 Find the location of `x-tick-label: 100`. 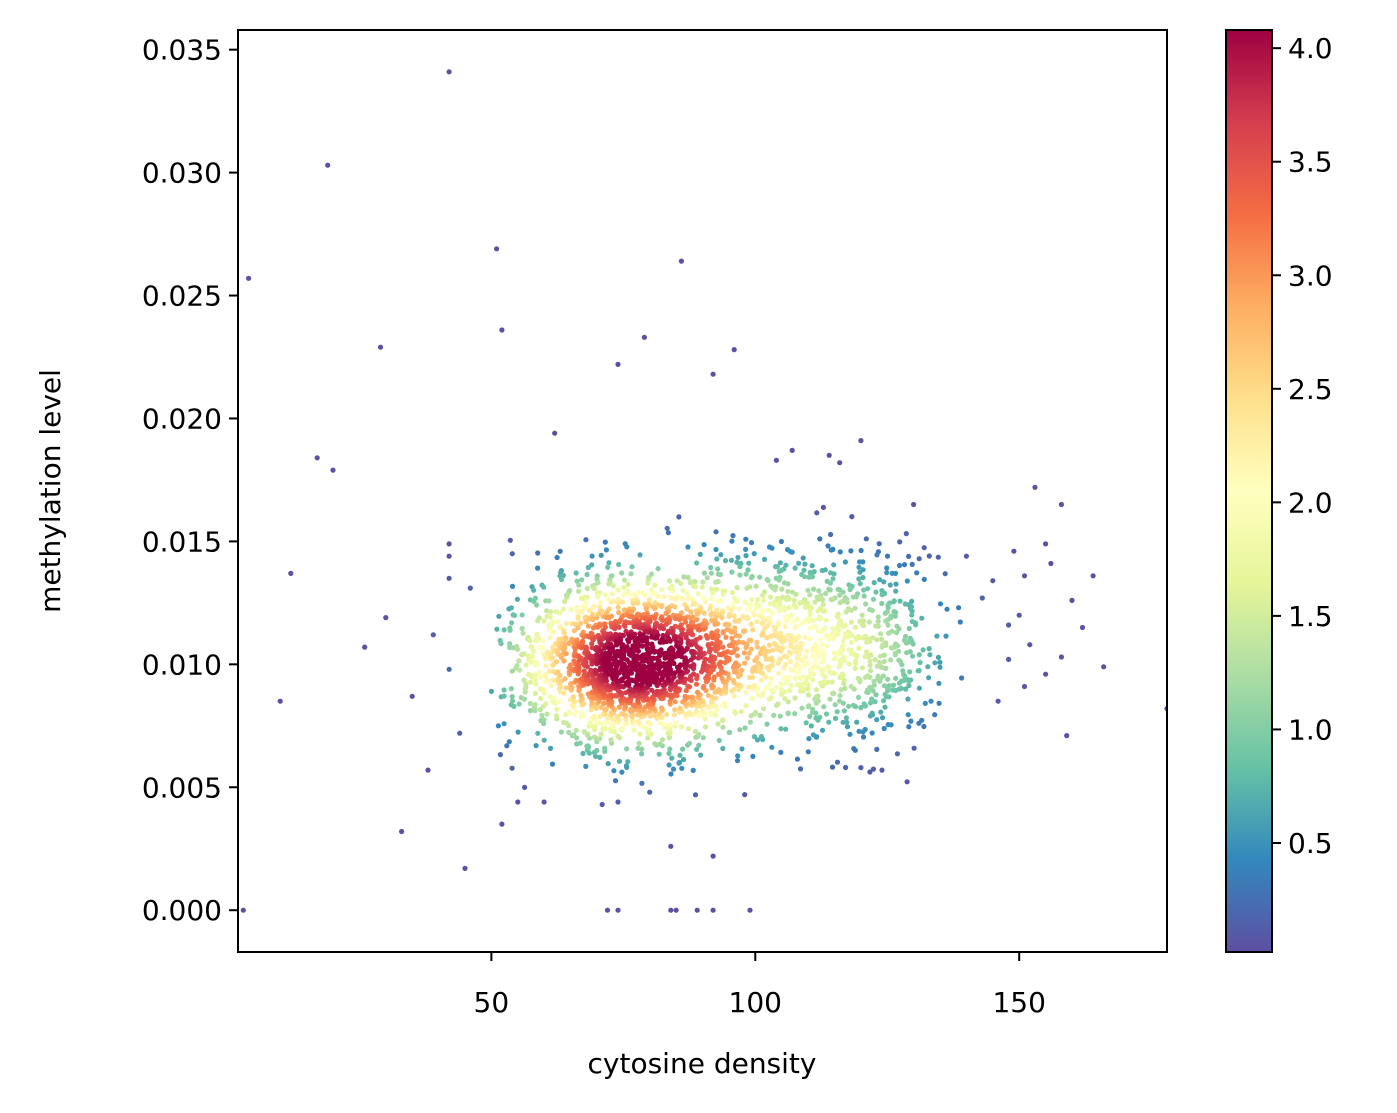

x-tick-label: 100 is located at coordinates (755, 1002).